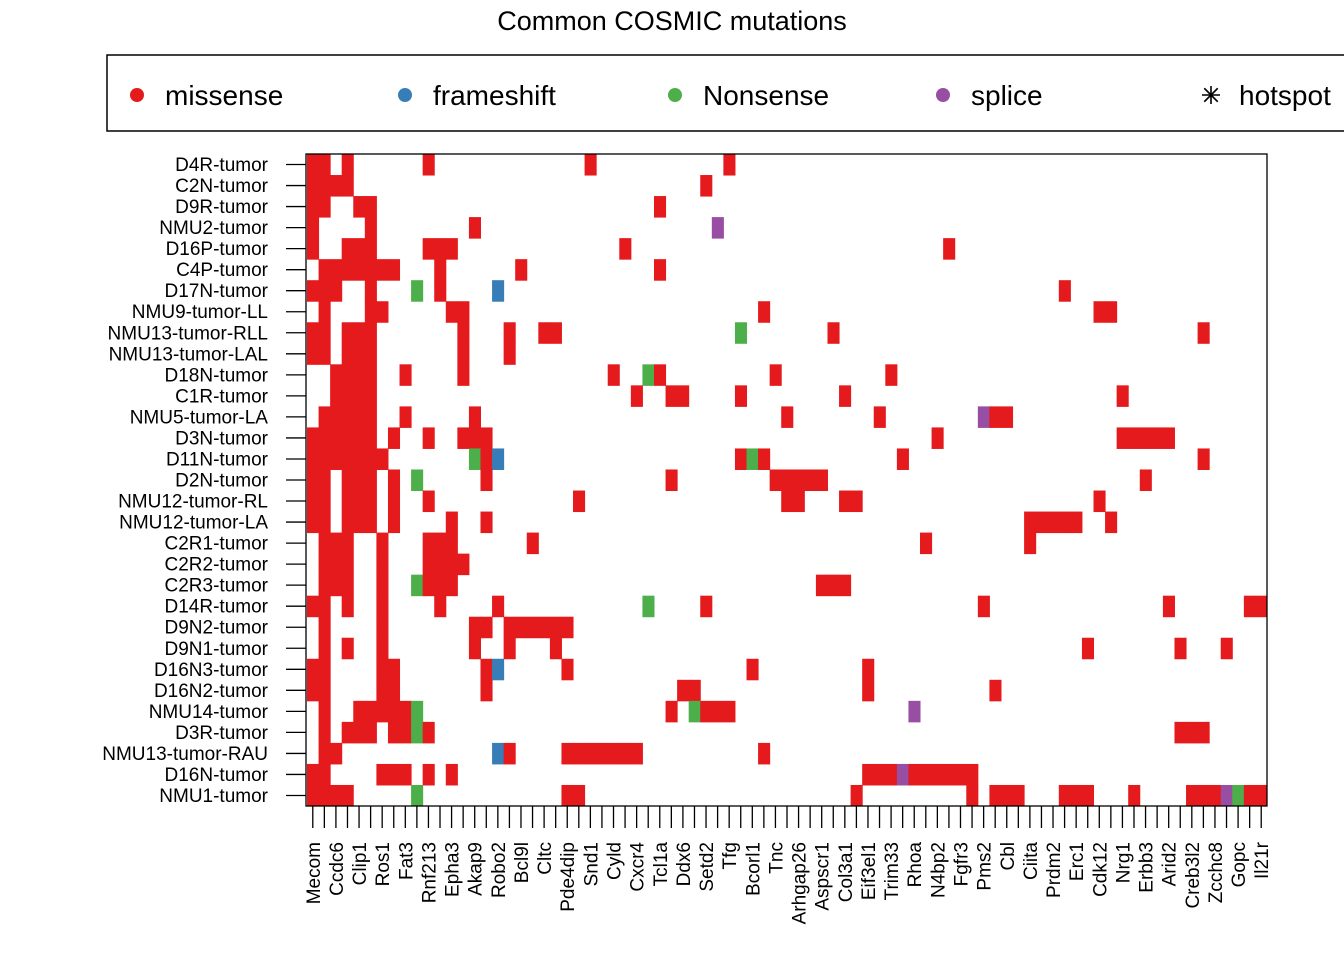 This screenshot has width=1344, height=960. What do you see at coordinates (1054, 870) in the screenshot?
I see `x-tick-label: Prdm2` at bounding box center [1054, 870].